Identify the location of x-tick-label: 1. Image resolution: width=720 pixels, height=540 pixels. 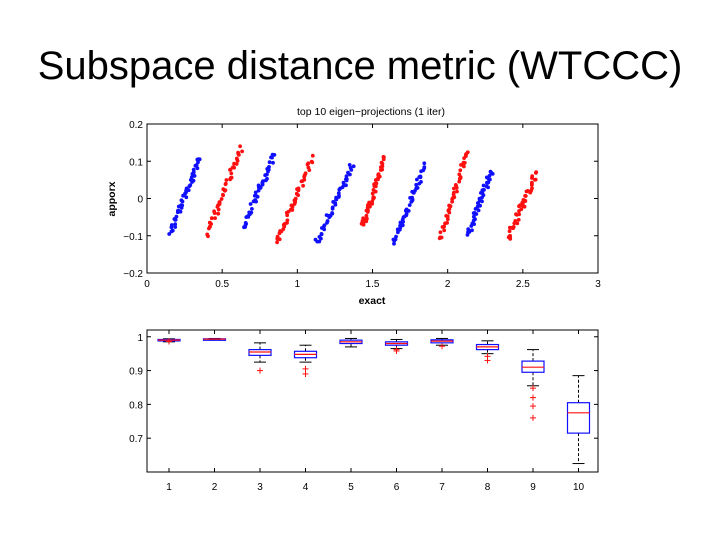
(169, 487).